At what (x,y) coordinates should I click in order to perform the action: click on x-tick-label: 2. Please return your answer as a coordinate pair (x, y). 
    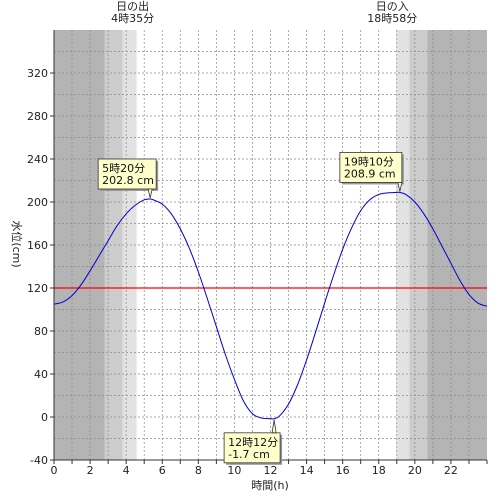
    Looking at the image, I should click on (90, 470).